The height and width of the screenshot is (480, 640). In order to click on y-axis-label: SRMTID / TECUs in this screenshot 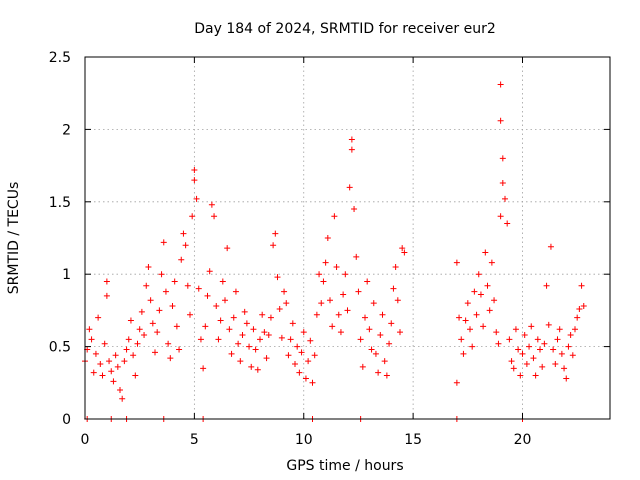, I will do `click(14, 238)`.